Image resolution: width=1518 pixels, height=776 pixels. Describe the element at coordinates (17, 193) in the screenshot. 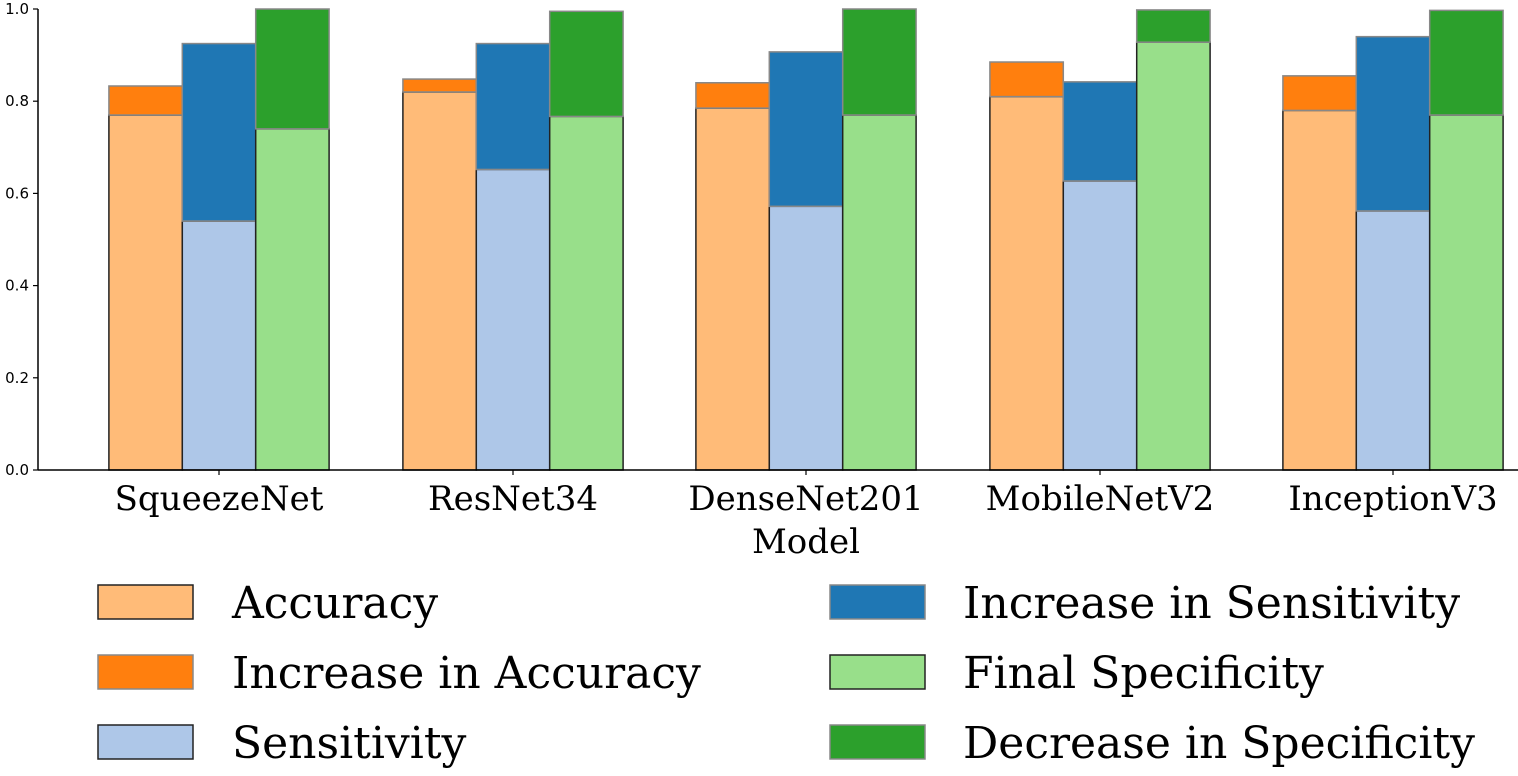

I see `y-tick-label: 0.6` at that location.